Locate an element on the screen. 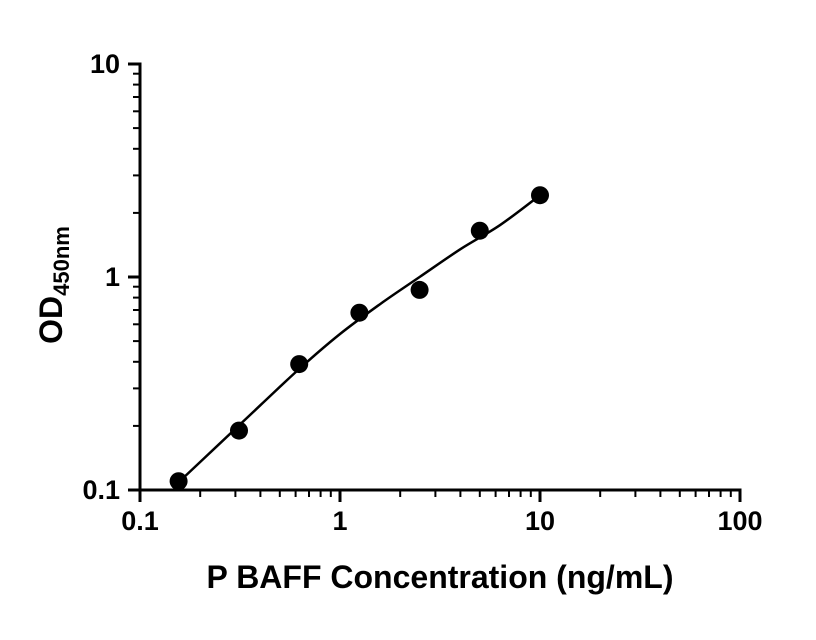  x-axis-title: P BAFF Concentration (ng/mL) is located at coordinates (440, 577).